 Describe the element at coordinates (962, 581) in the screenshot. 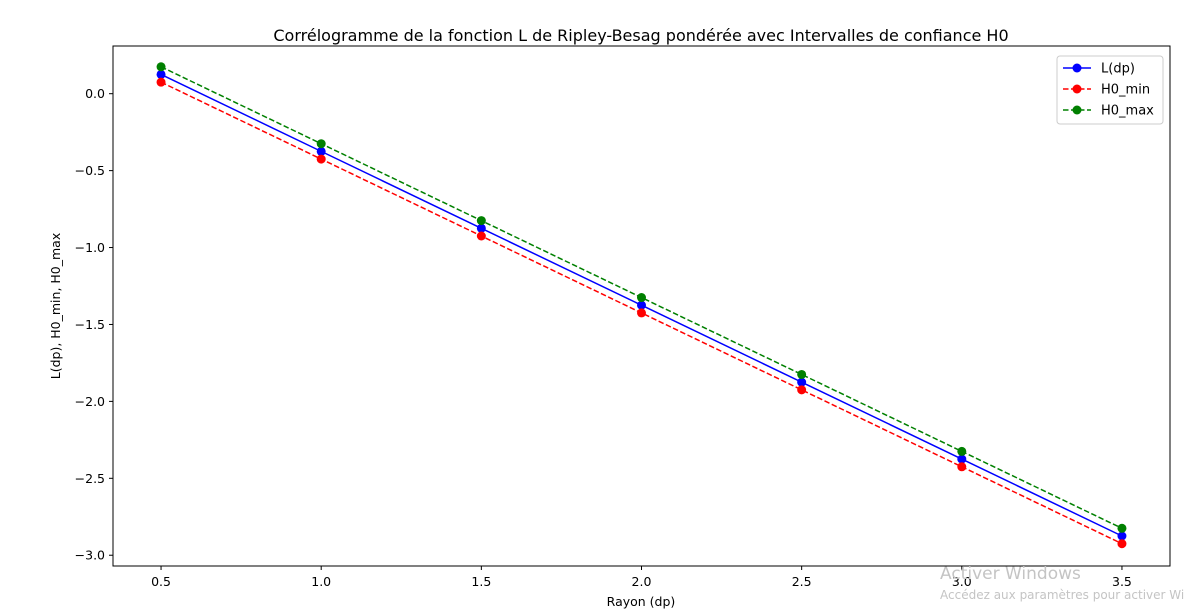

I see `x-tick-label: 3.0` at that location.